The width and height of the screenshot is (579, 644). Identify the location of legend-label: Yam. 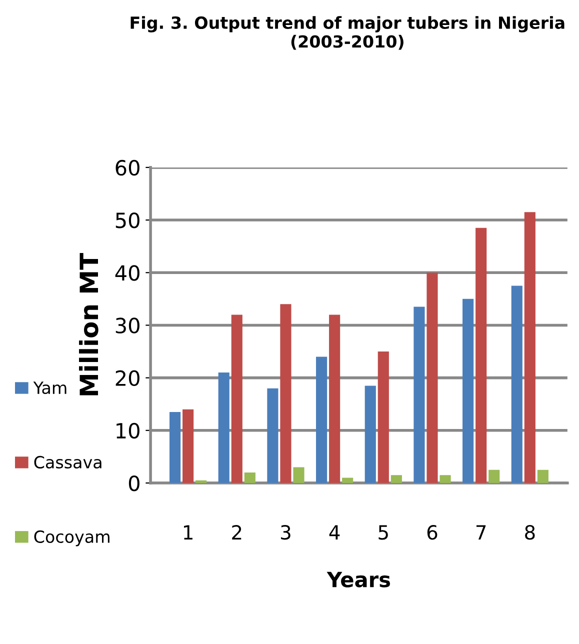
(49, 388).